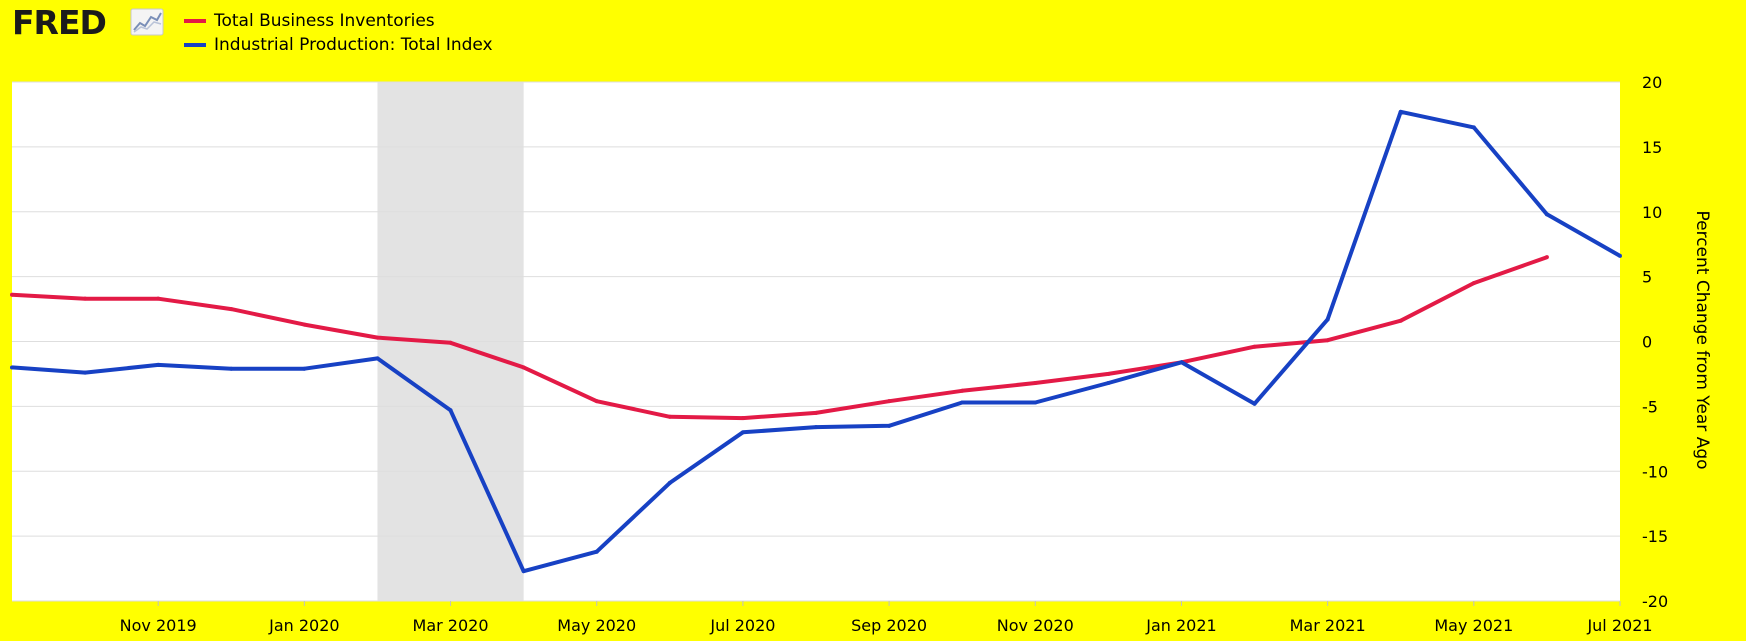 The height and width of the screenshot is (641, 1746). Describe the element at coordinates (195, 45) in the screenshot. I see `legend-swatch-industrial-production` at that location.